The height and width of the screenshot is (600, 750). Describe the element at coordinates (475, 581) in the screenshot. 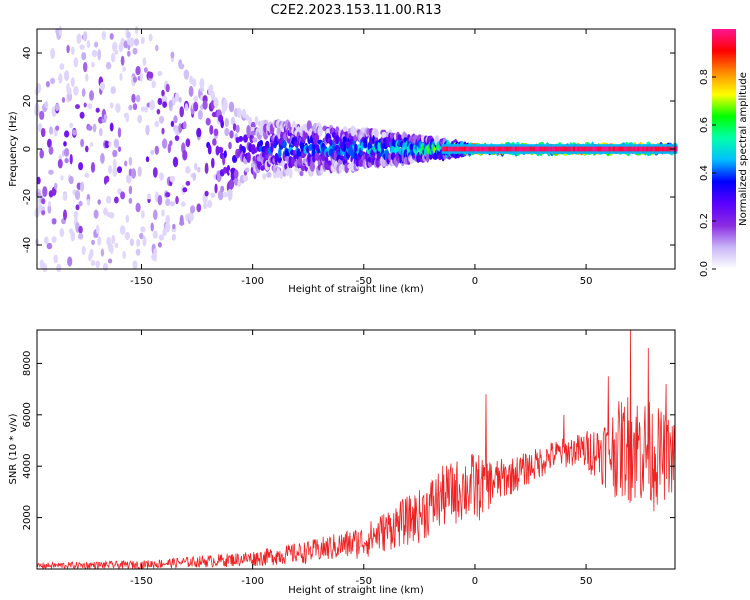

I see `x-tick-label: 0` at that location.